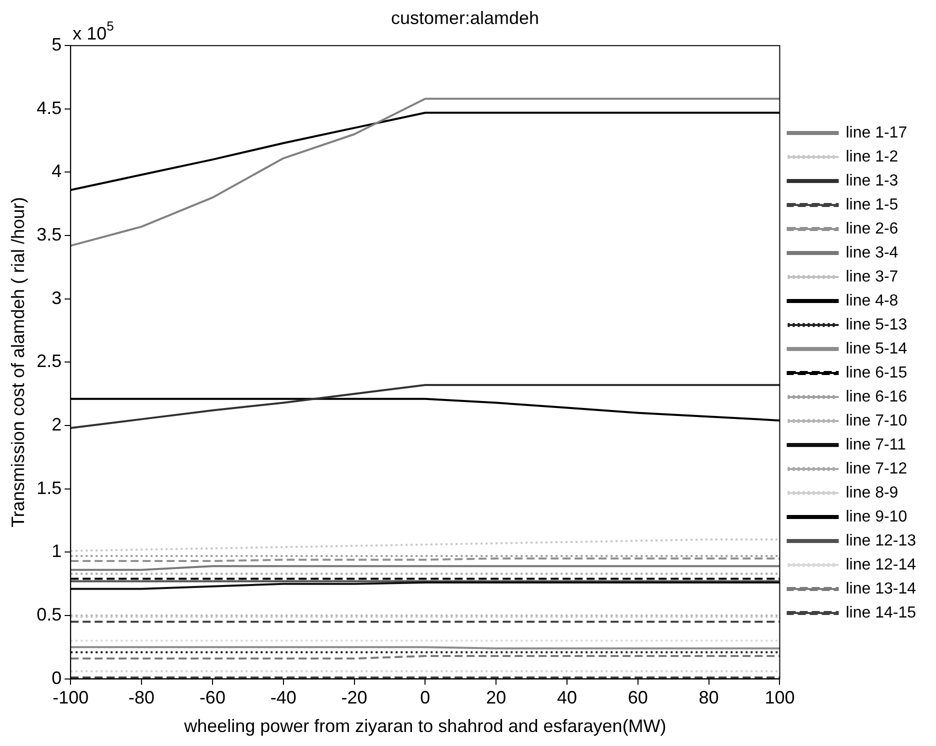 This screenshot has height=746, width=936. I want to click on legend-label: line 12-14, so click(881, 565).